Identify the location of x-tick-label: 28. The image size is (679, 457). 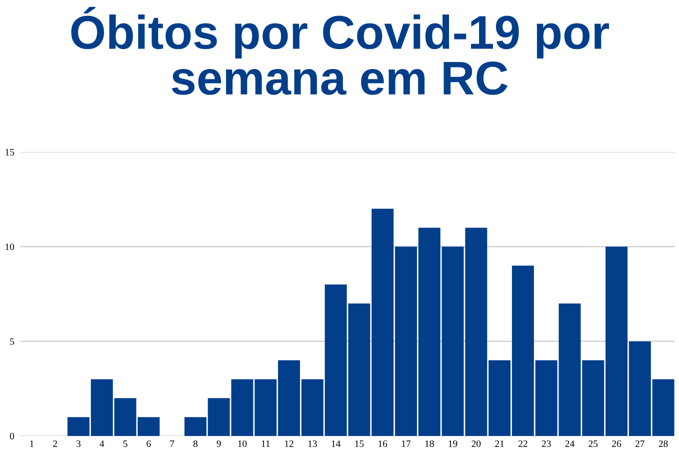
(663, 444).